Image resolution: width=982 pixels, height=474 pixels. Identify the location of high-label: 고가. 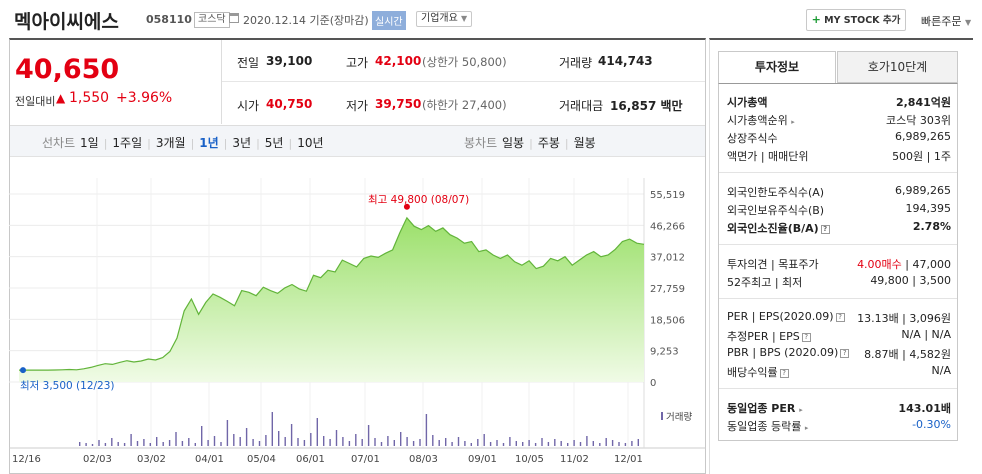
(357, 63).